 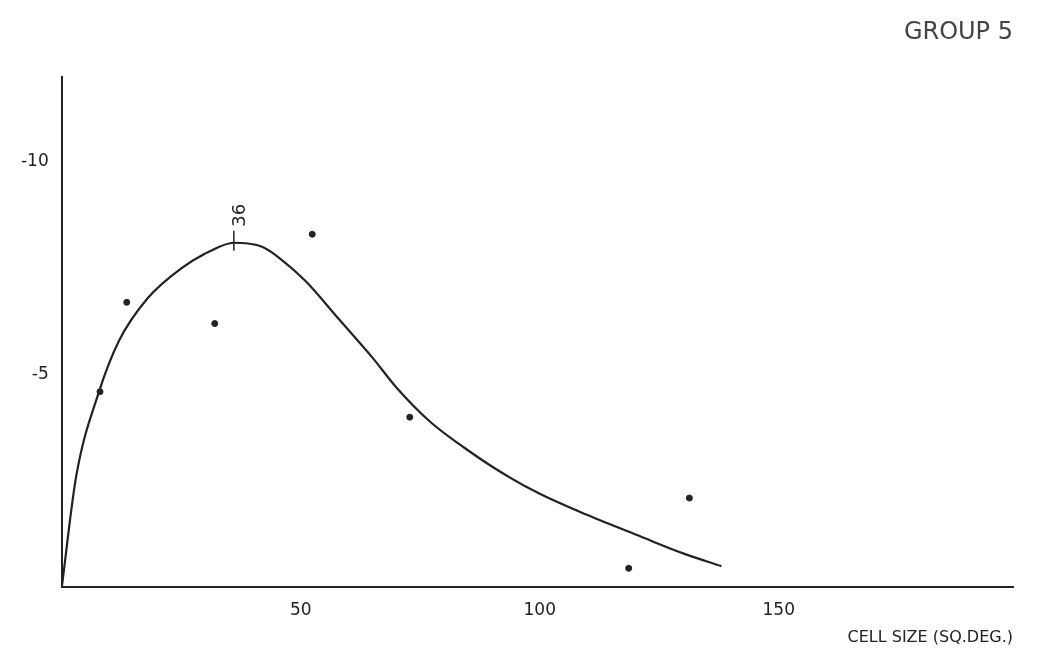 What do you see at coordinates (539, 609) in the screenshot?
I see `x-tick-label: 100` at bounding box center [539, 609].